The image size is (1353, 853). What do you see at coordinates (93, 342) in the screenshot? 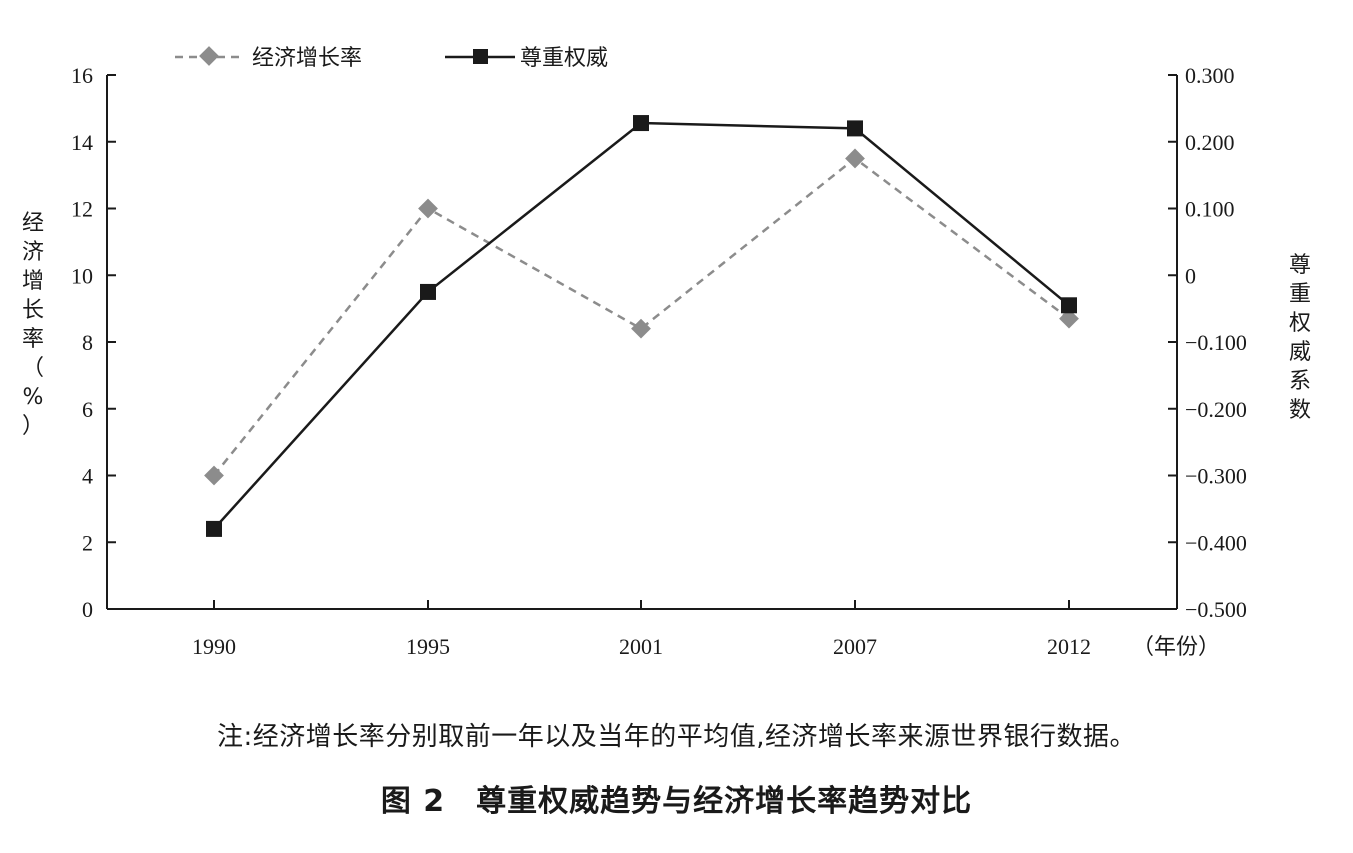
I see `left-axis-ticks: 0 2 4 6 8 10 12 14 16` at bounding box center [93, 342].